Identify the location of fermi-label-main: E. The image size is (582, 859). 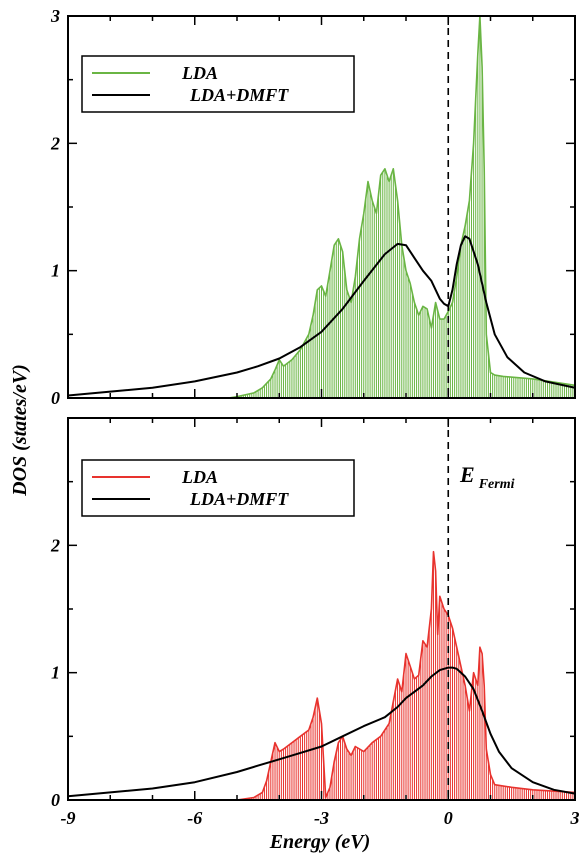
(467, 474).